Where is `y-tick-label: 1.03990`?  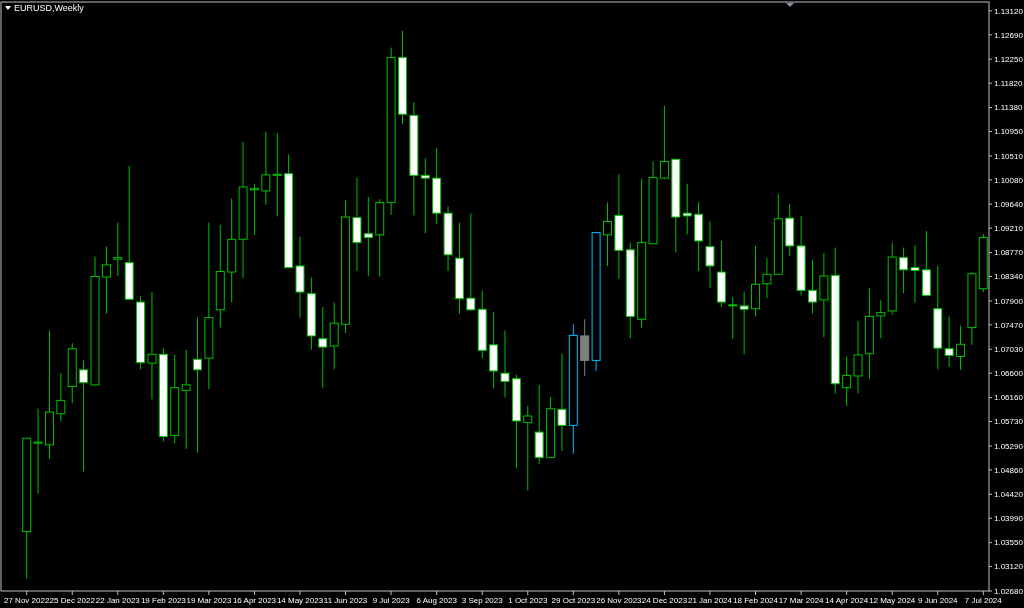 y-tick-label: 1.03990 is located at coordinates (1009, 519).